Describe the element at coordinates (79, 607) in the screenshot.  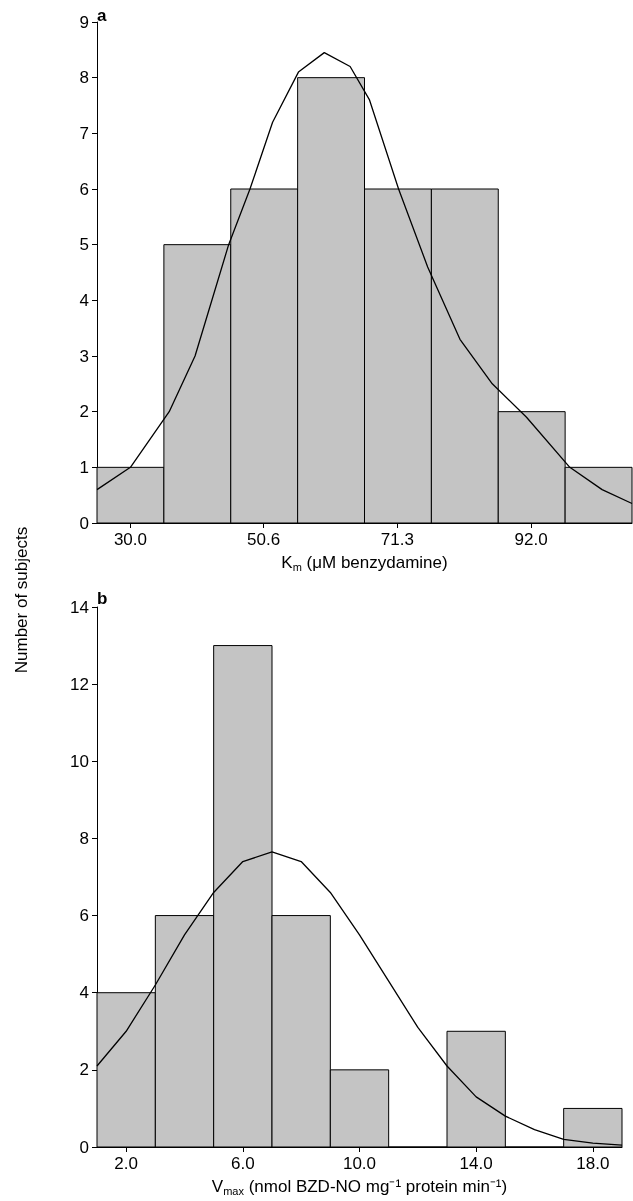
I see `y-tick-label: 14` at that location.